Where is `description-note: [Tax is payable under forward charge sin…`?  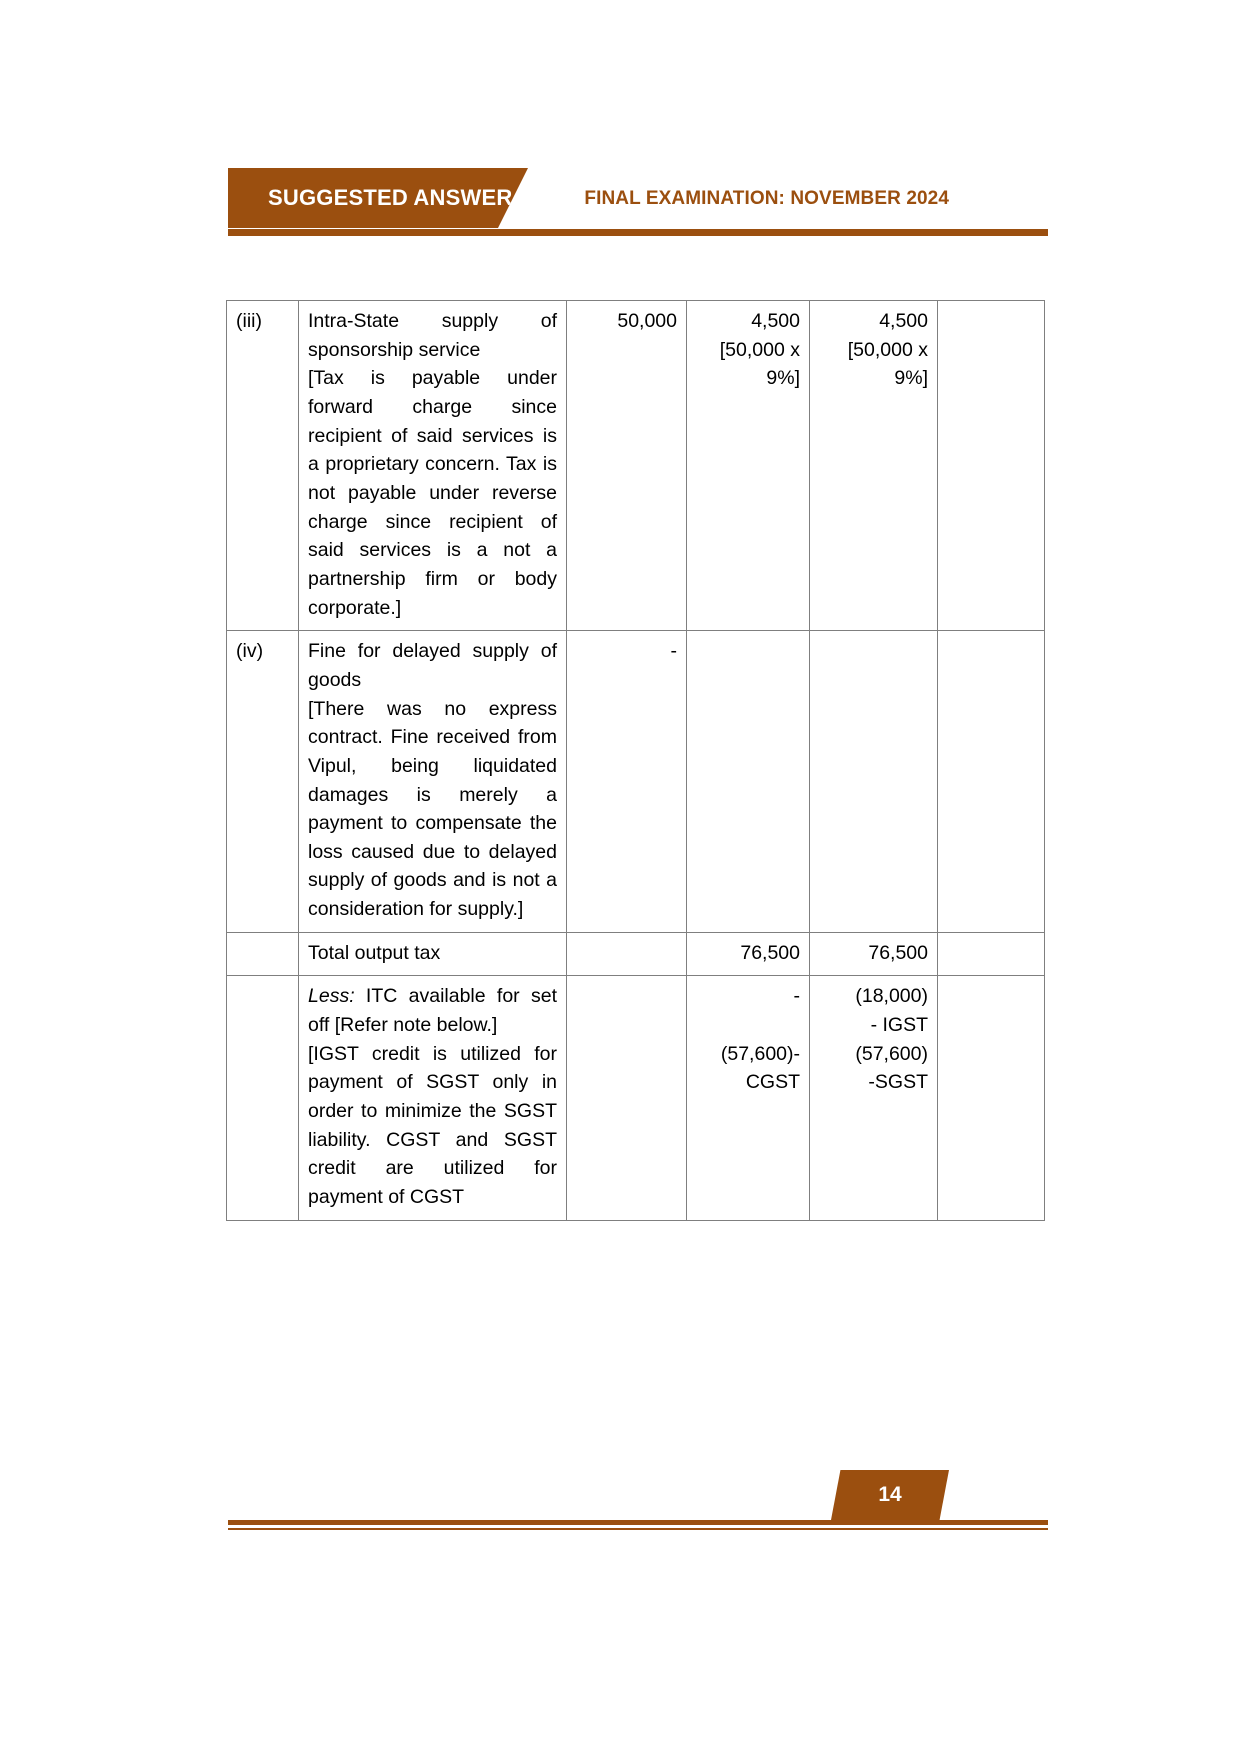 description-note: [Tax is payable under forward charge sin… is located at coordinates (432, 493).